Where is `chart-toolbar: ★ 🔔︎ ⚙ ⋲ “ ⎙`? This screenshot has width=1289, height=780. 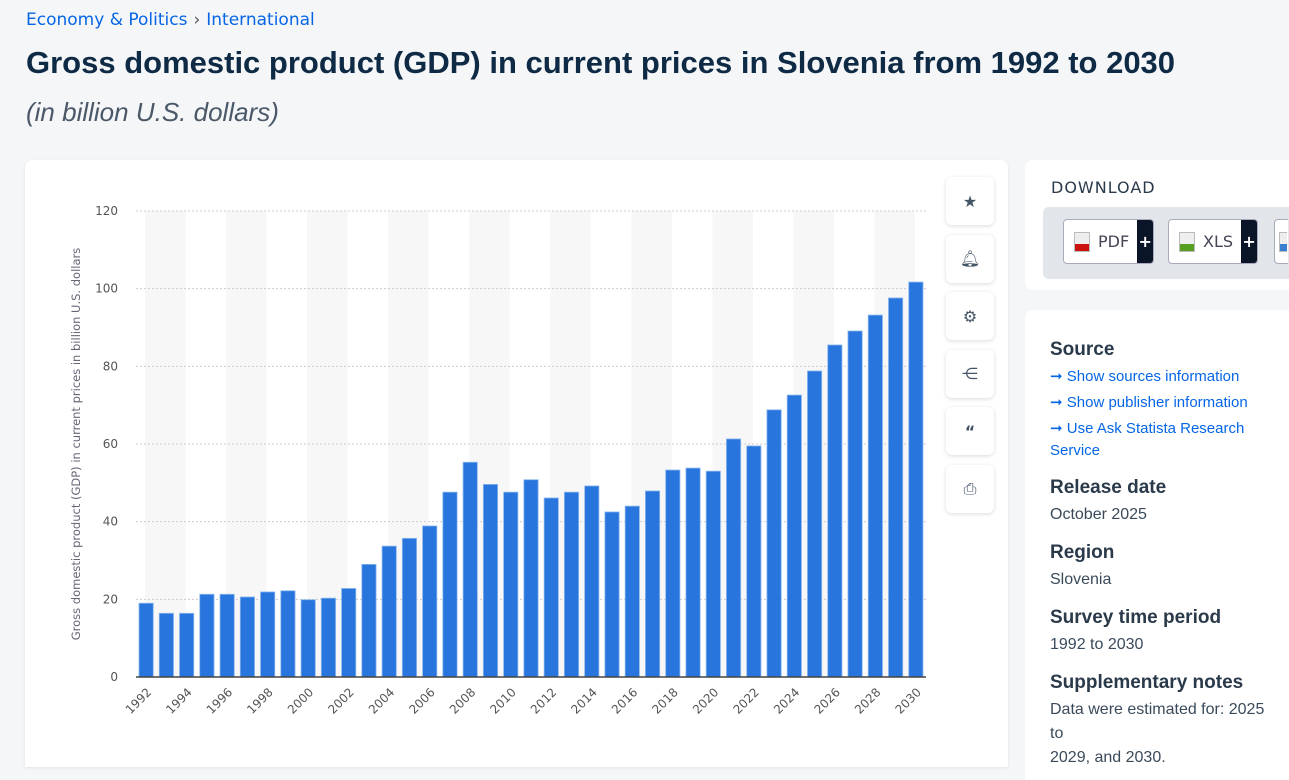
chart-toolbar: ★ 🔔︎ ⚙ ⋲ “ ⎙ is located at coordinates (970, 349).